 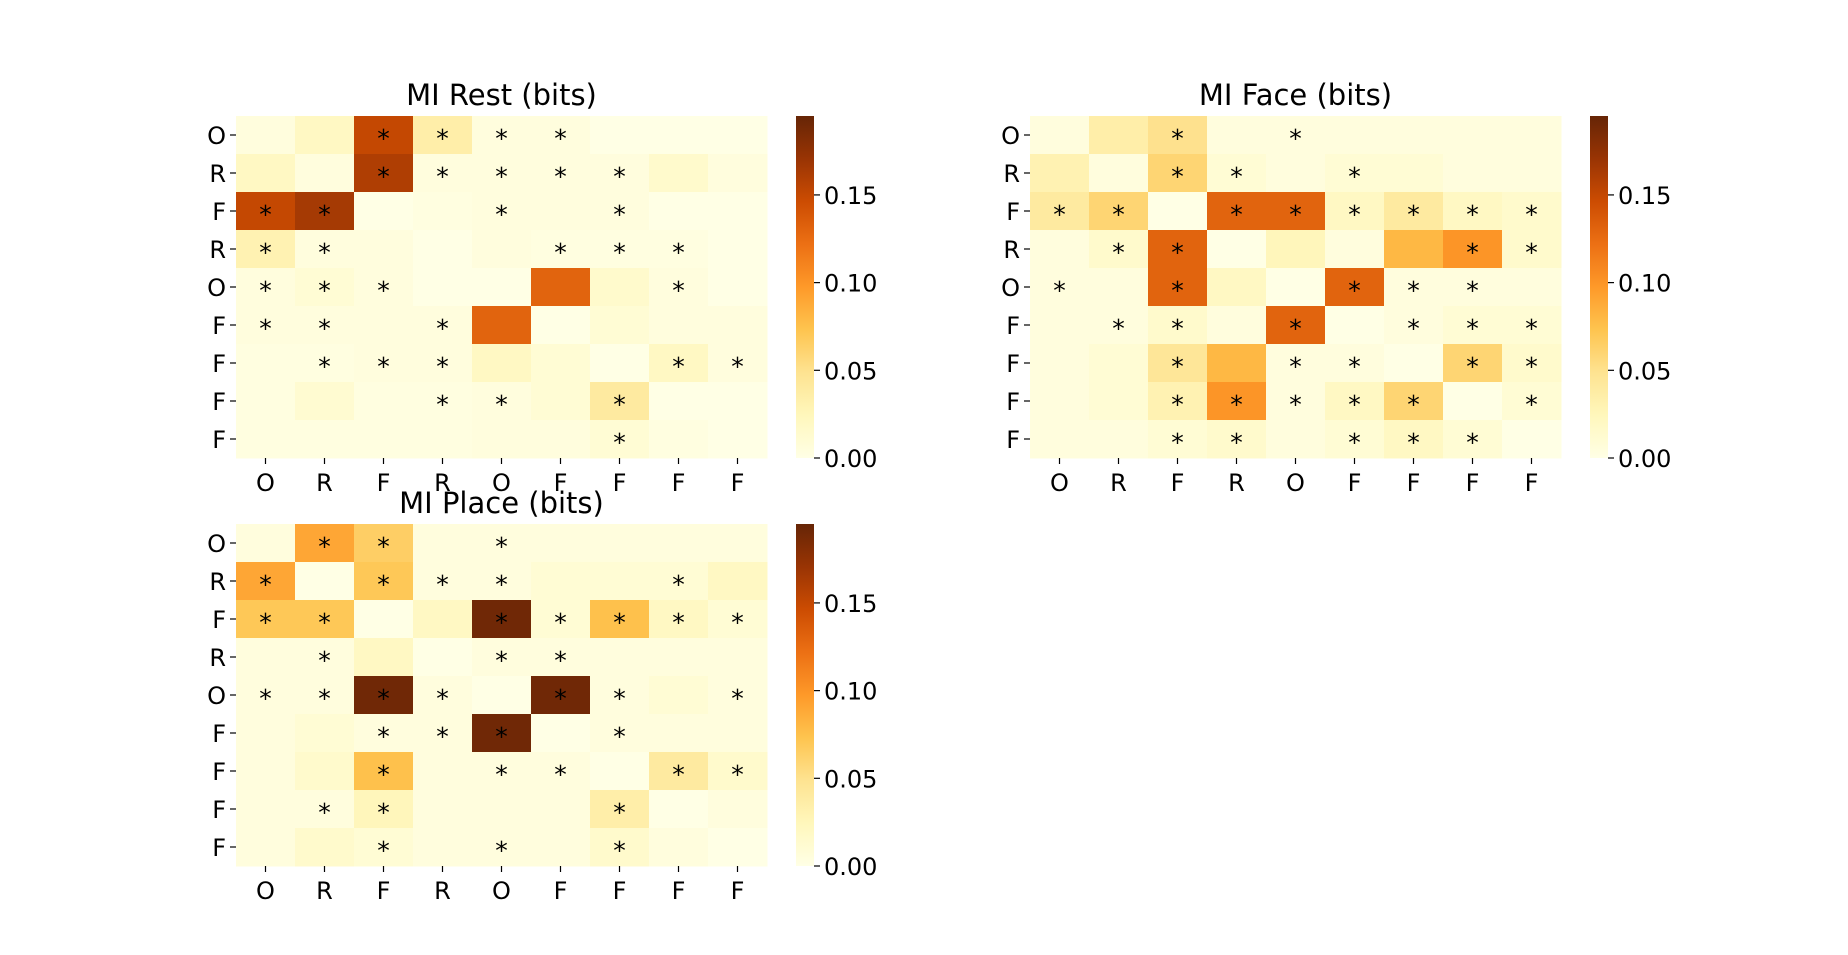 I want to click on x-tick-label: O, so click(x=265, y=483).